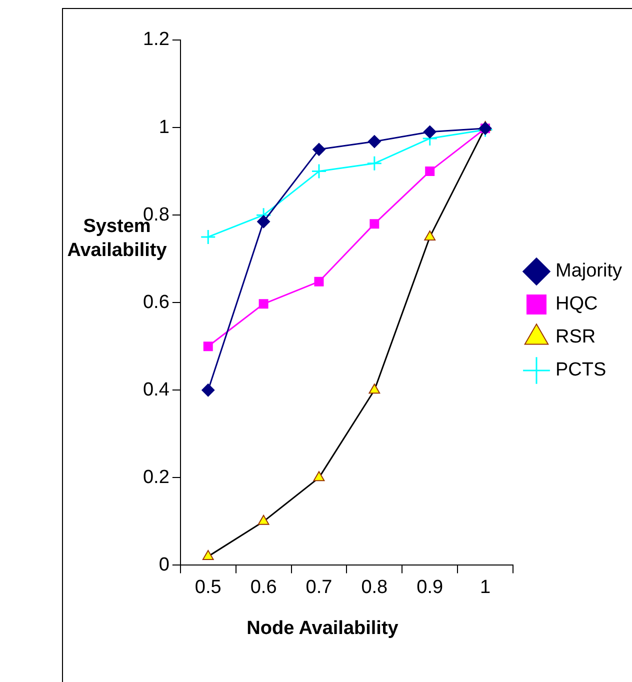 This screenshot has width=632, height=682. Describe the element at coordinates (164, 565) in the screenshot. I see `y-tick-label: 0` at that location.